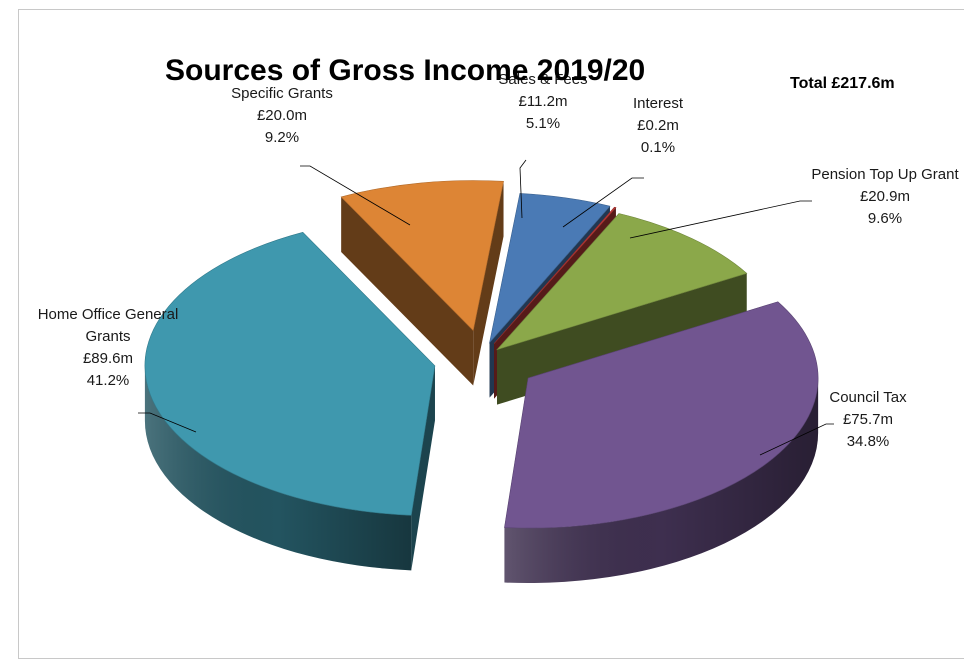 The width and height of the screenshot is (964, 659). I want to click on slice-label-5-line-2: 9.2%, so click(282, 137).